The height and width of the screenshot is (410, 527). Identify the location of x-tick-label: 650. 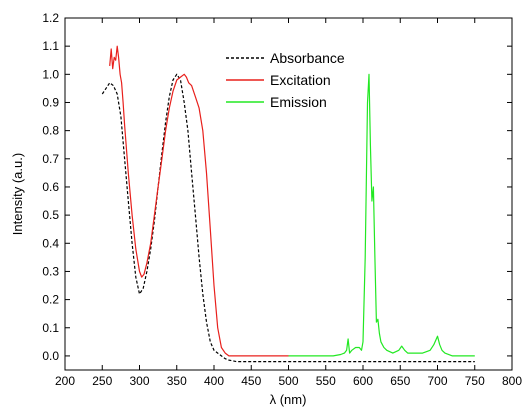
(400, 381).